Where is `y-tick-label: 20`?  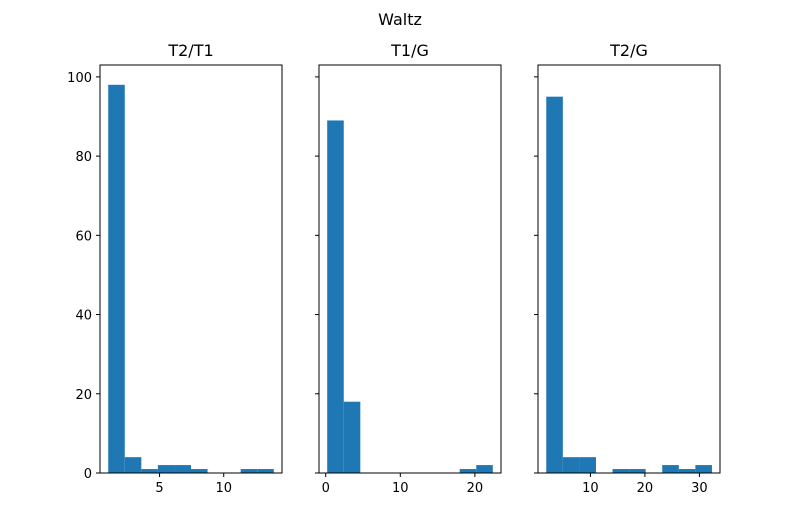 y-tick-label: 20 is located at coordinates (83, 395).